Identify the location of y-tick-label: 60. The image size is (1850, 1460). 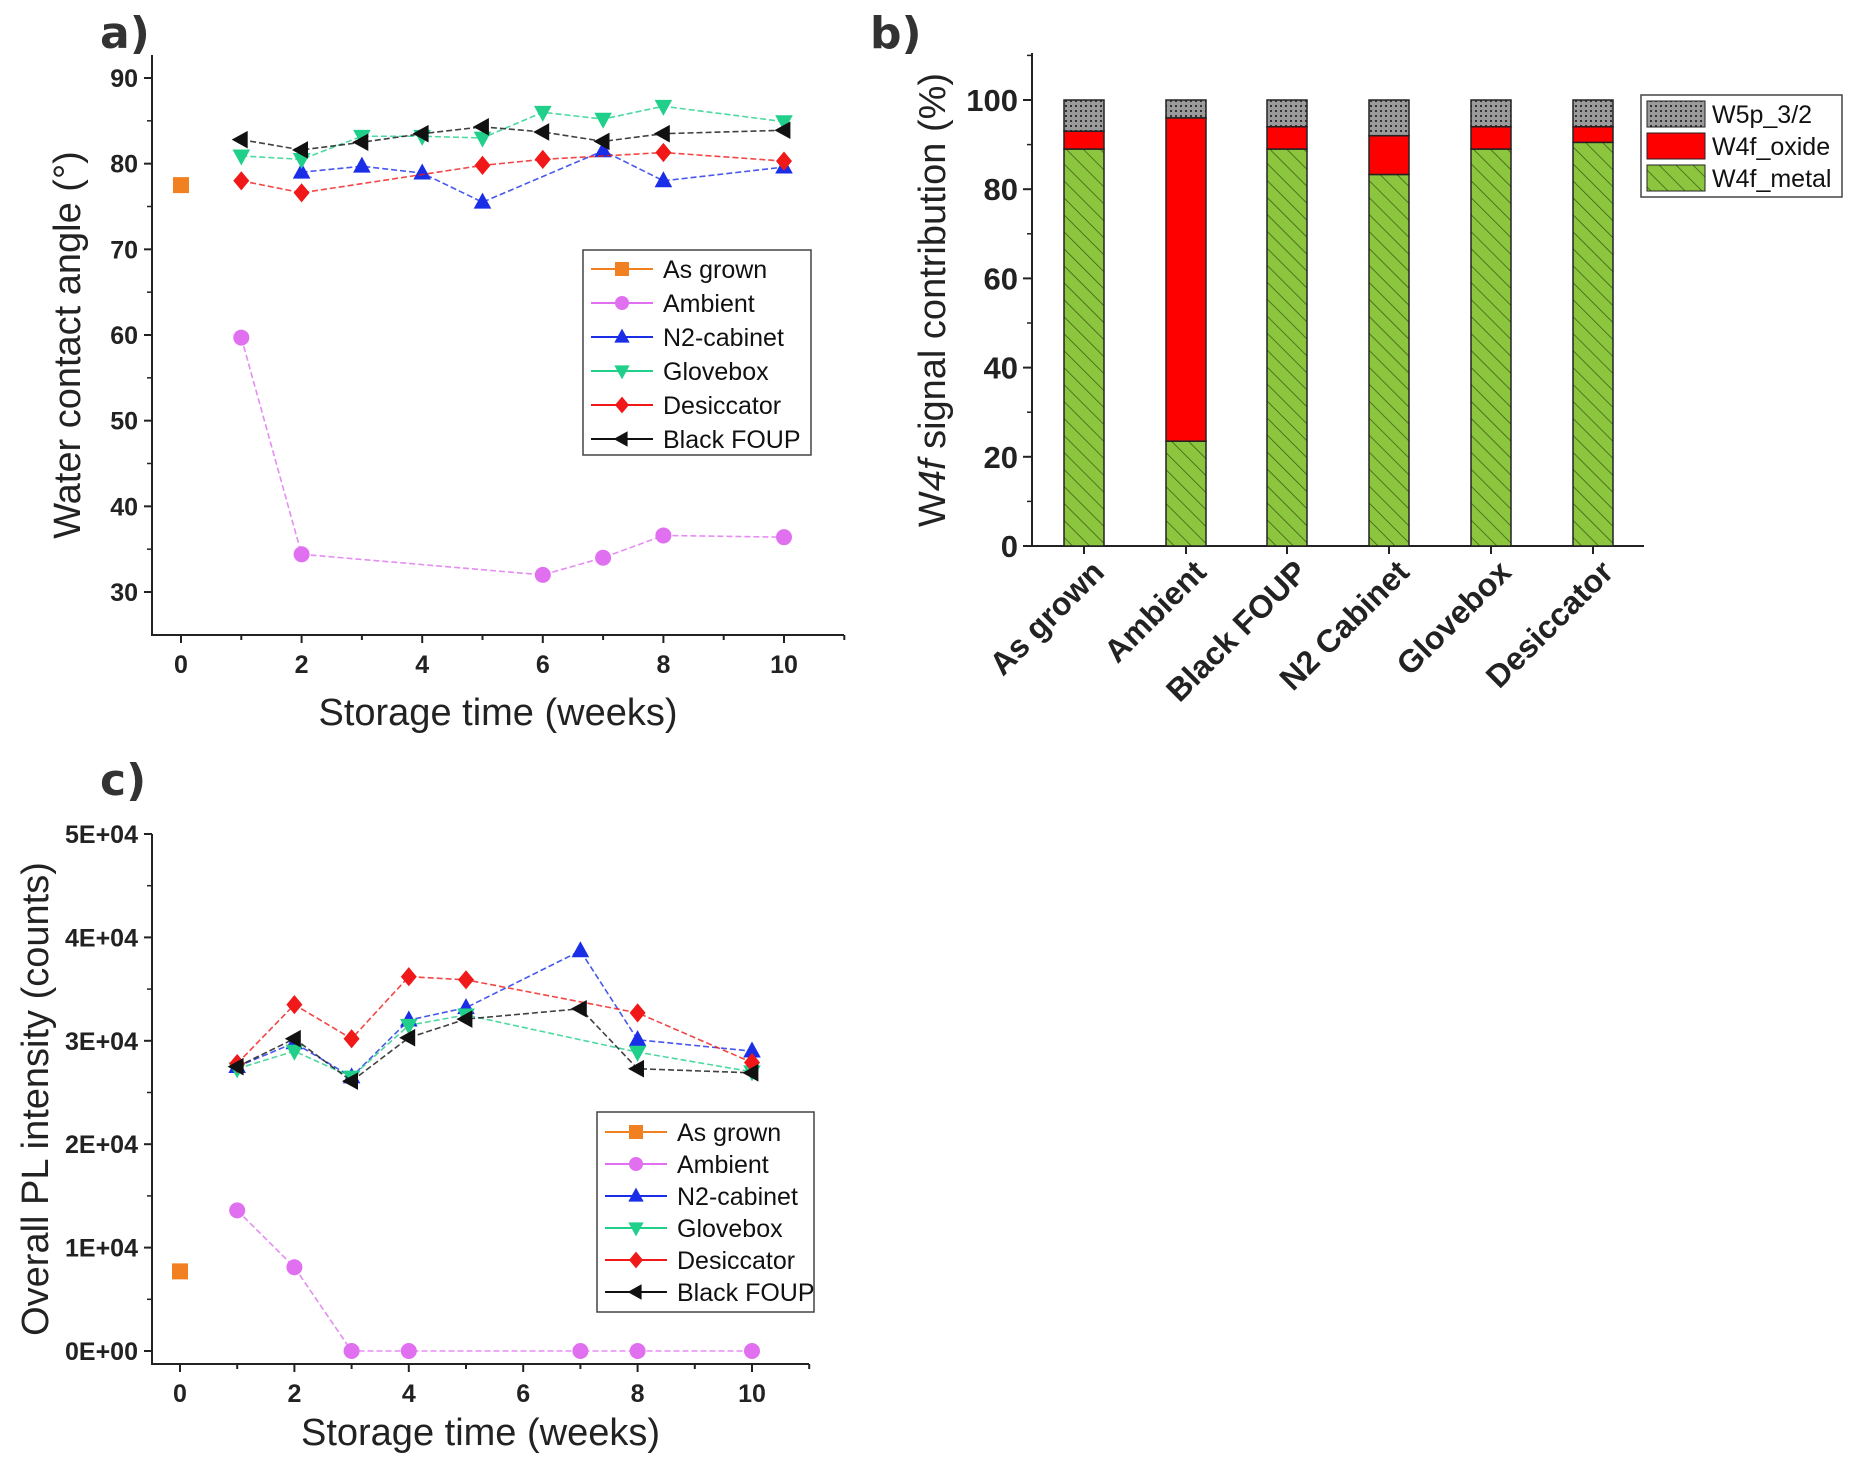
(1001, 278).